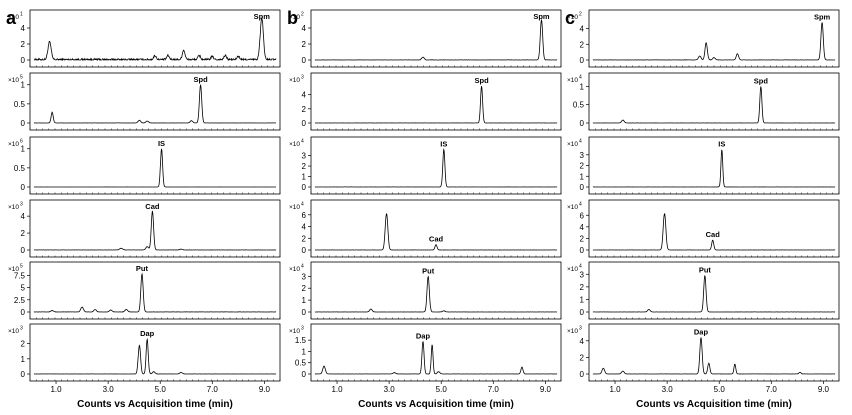 This screenshot has height=415, width=852. What do you see at coordinates (390, 389) in the screenshot?
I see `x-tick-label: 3.0` at bounding box center [390, 389].